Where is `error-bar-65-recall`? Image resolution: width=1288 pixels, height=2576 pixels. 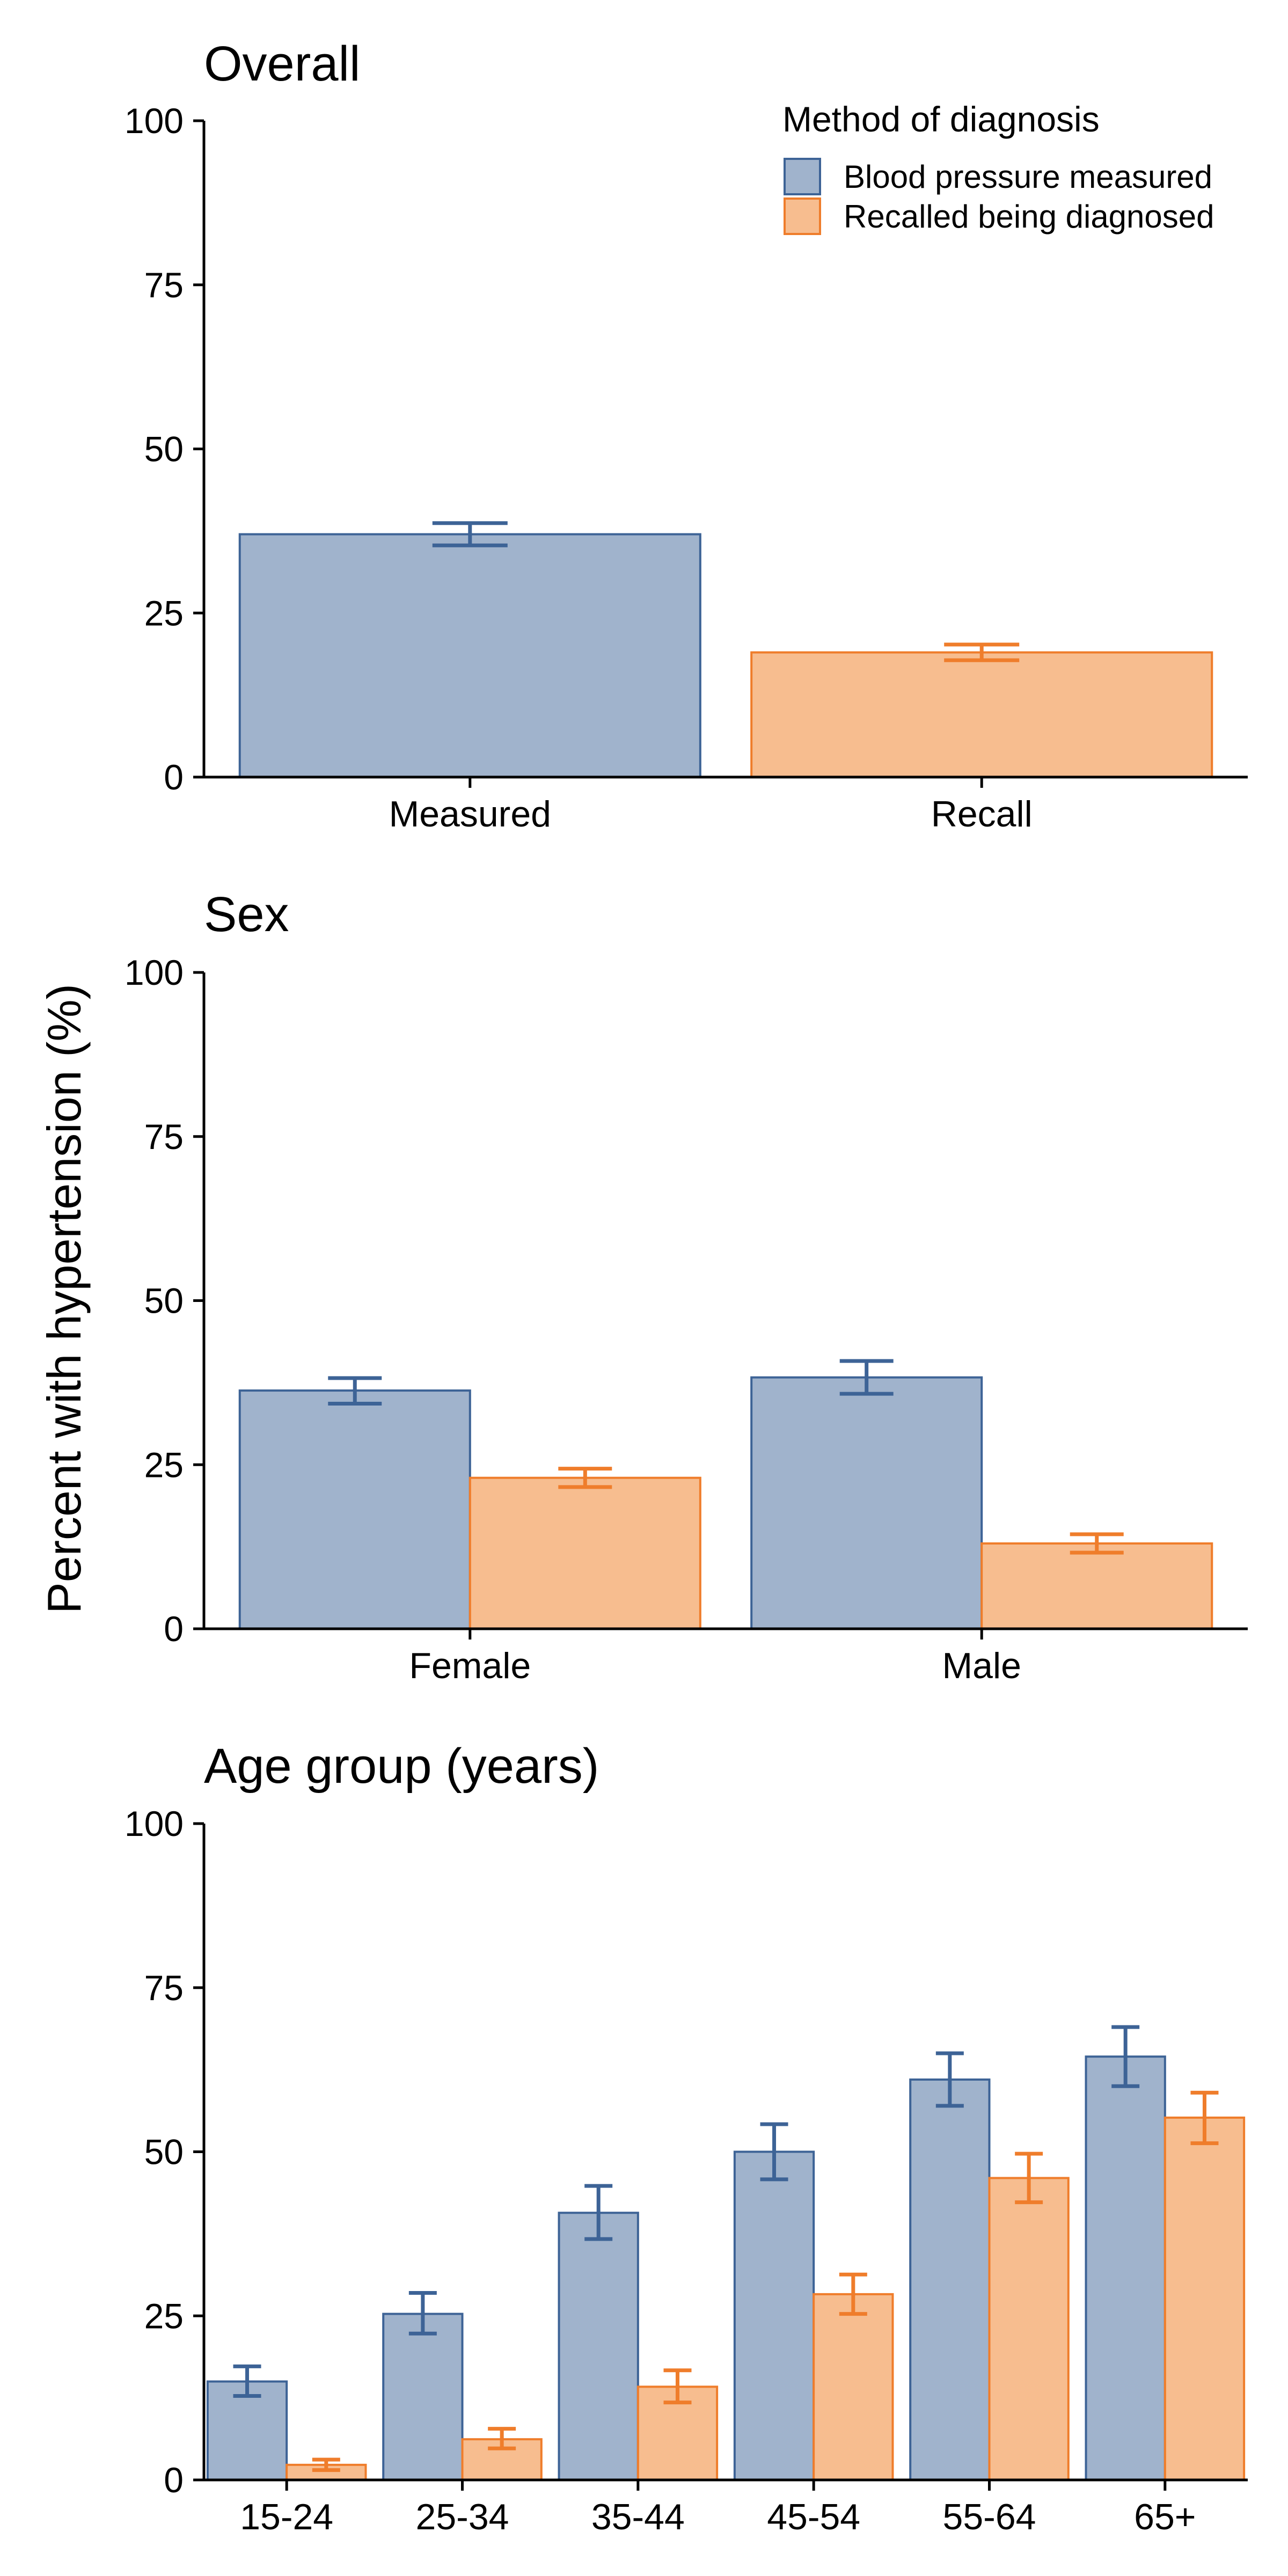 error-bar-65-recall is located at coordinates (1204, 2118).